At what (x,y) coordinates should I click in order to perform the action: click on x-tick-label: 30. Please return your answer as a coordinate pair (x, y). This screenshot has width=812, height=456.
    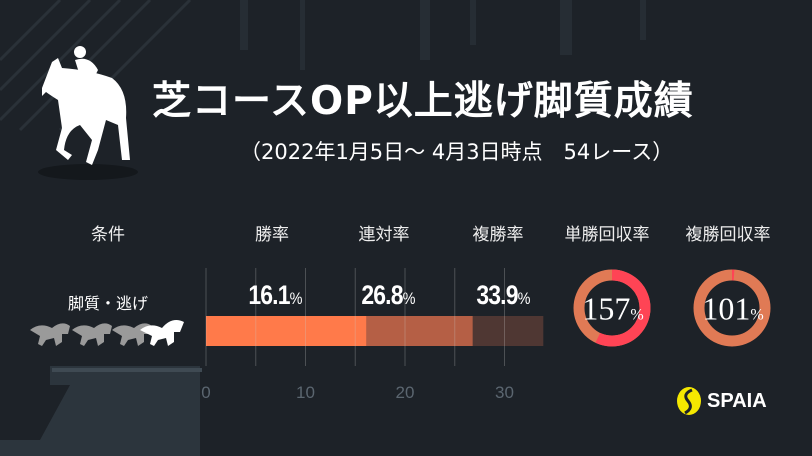
    Looking at the image, I should click on (504, 392).